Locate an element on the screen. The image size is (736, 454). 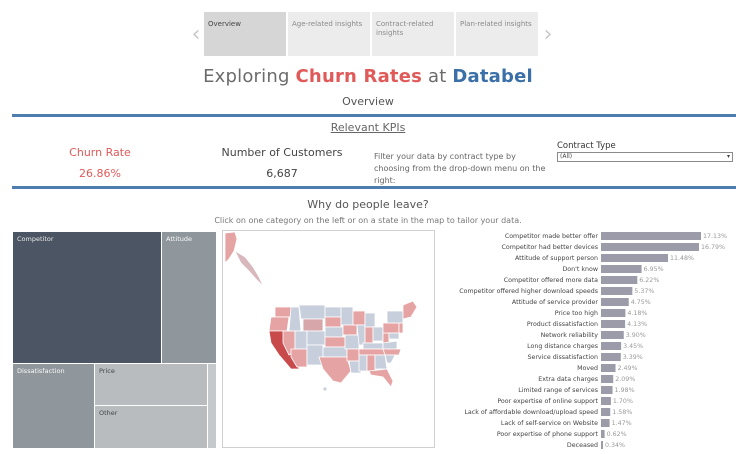
bar-category-label: Price too high is located at coordinates (576, 313).